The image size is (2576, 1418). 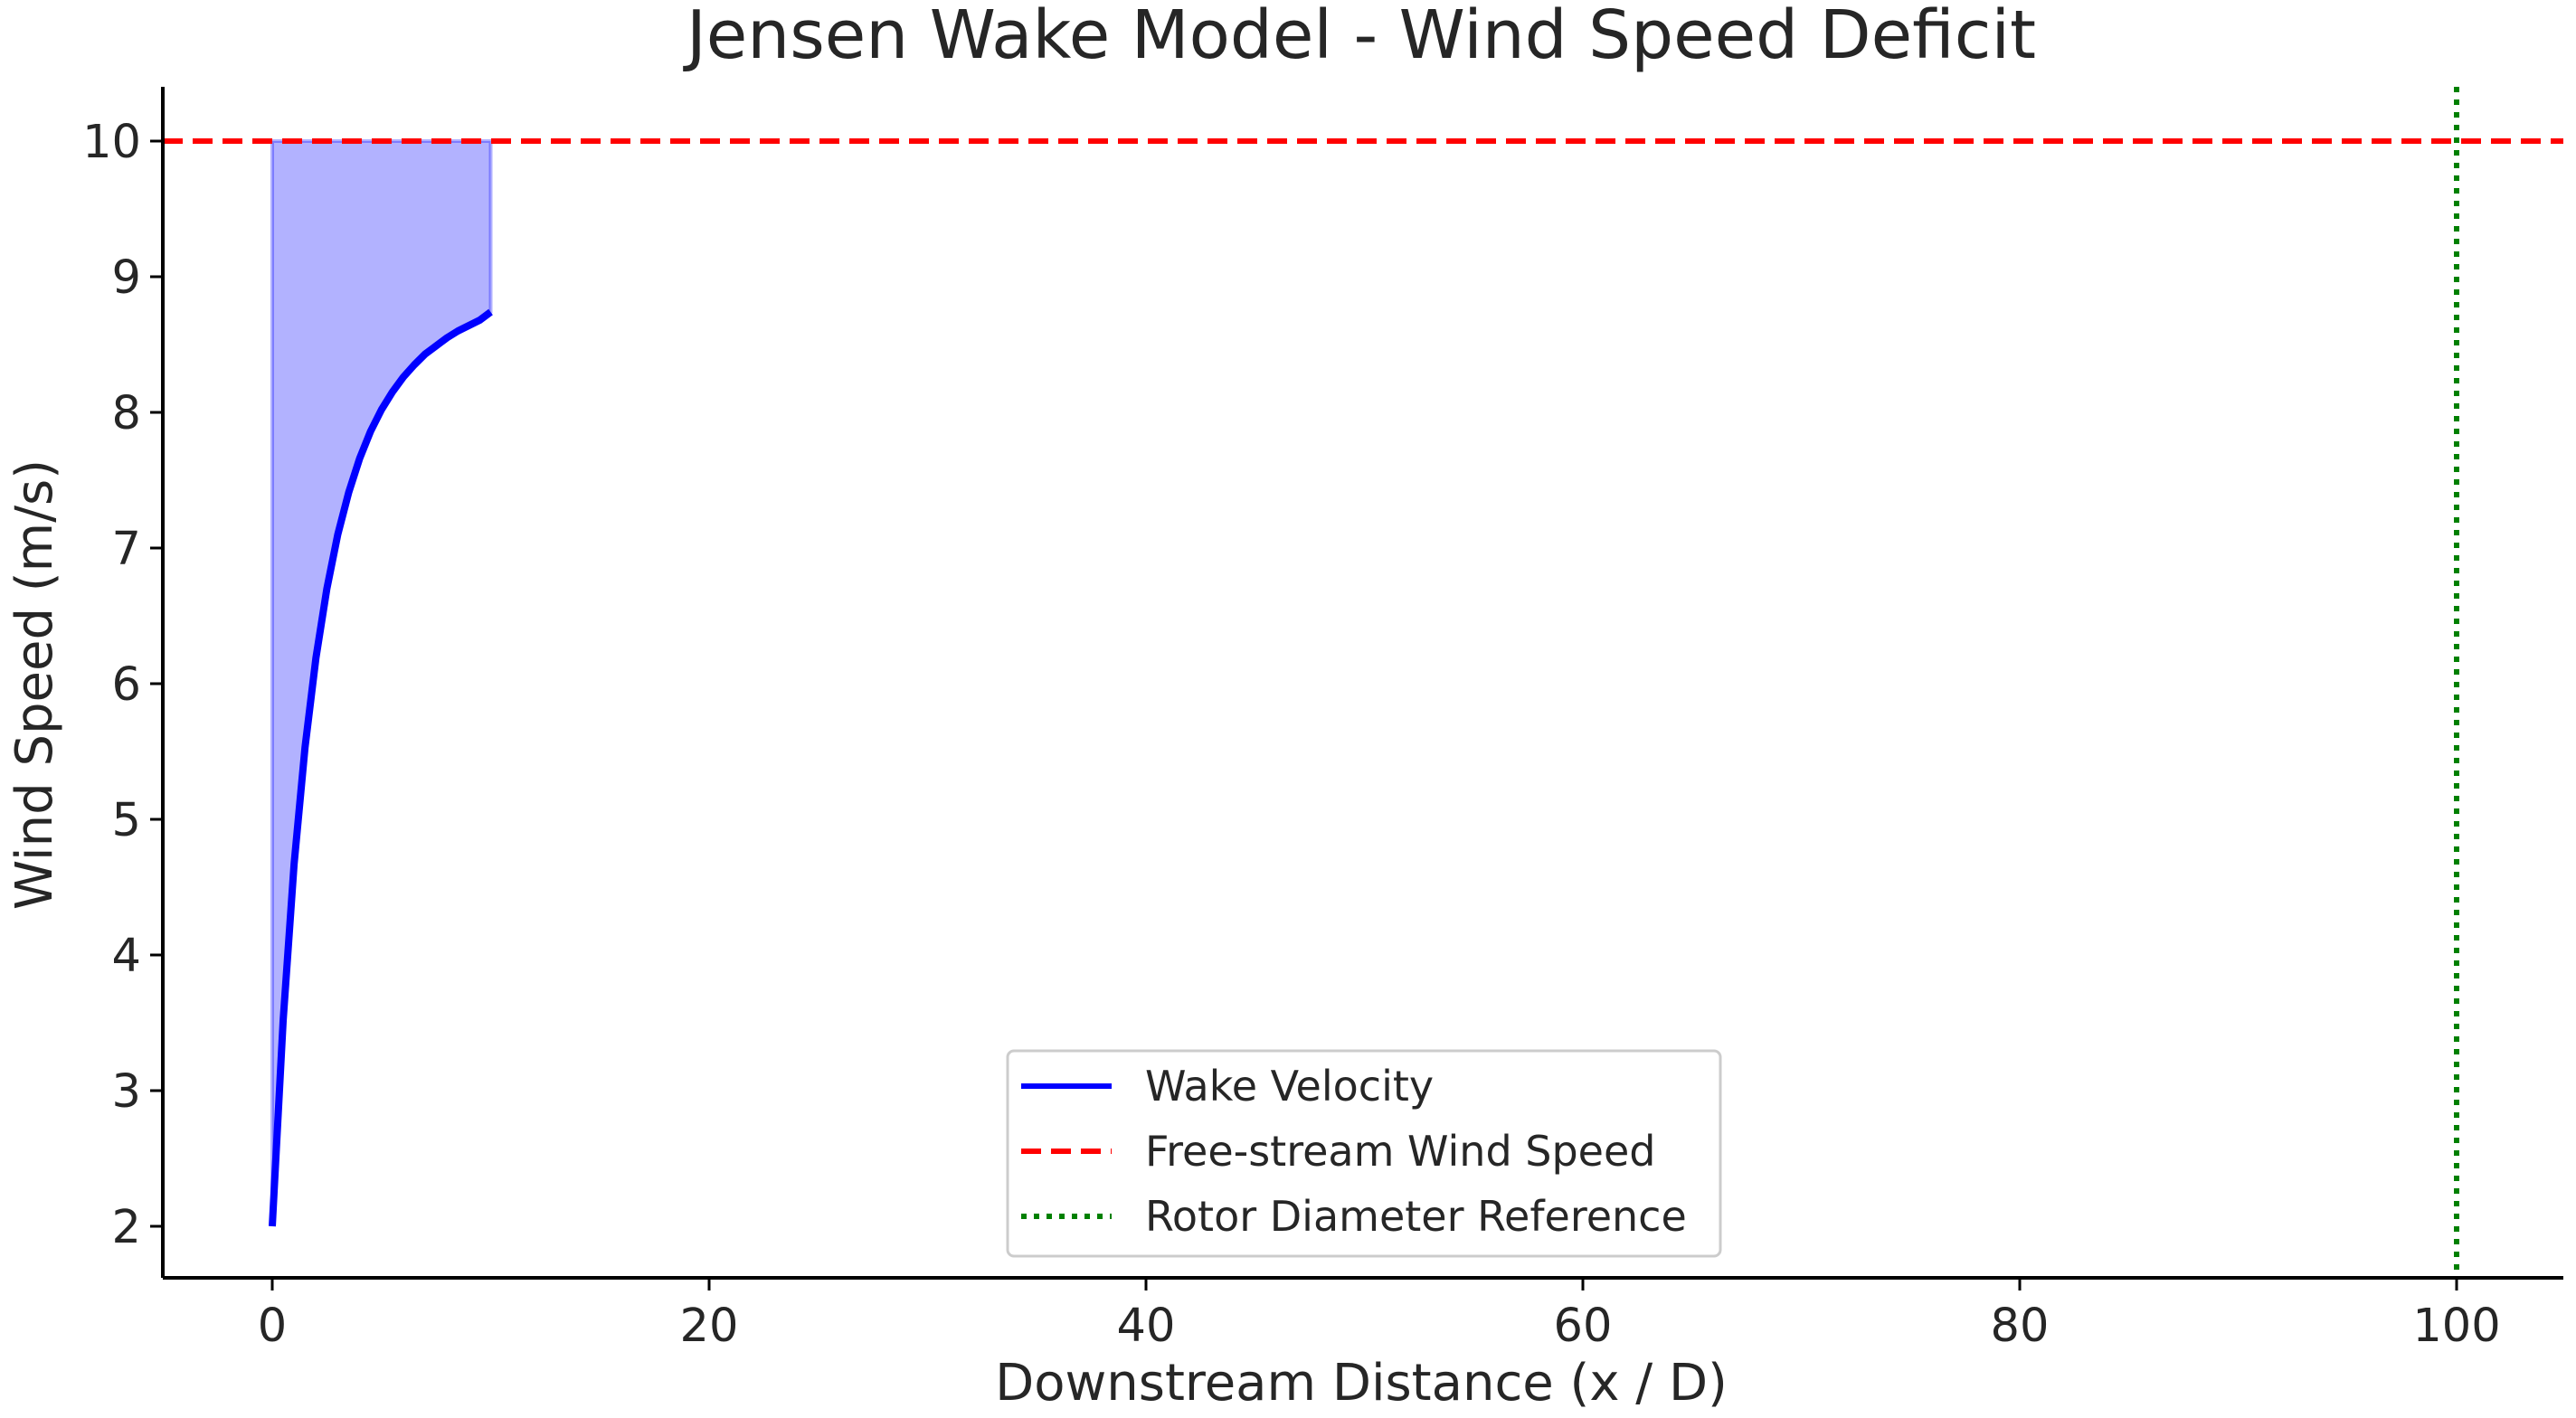 What do you see at coordinates (126, 1092) in the screenshot?
I see `y-tick-label: 3` at bounding box center [126, 1092].